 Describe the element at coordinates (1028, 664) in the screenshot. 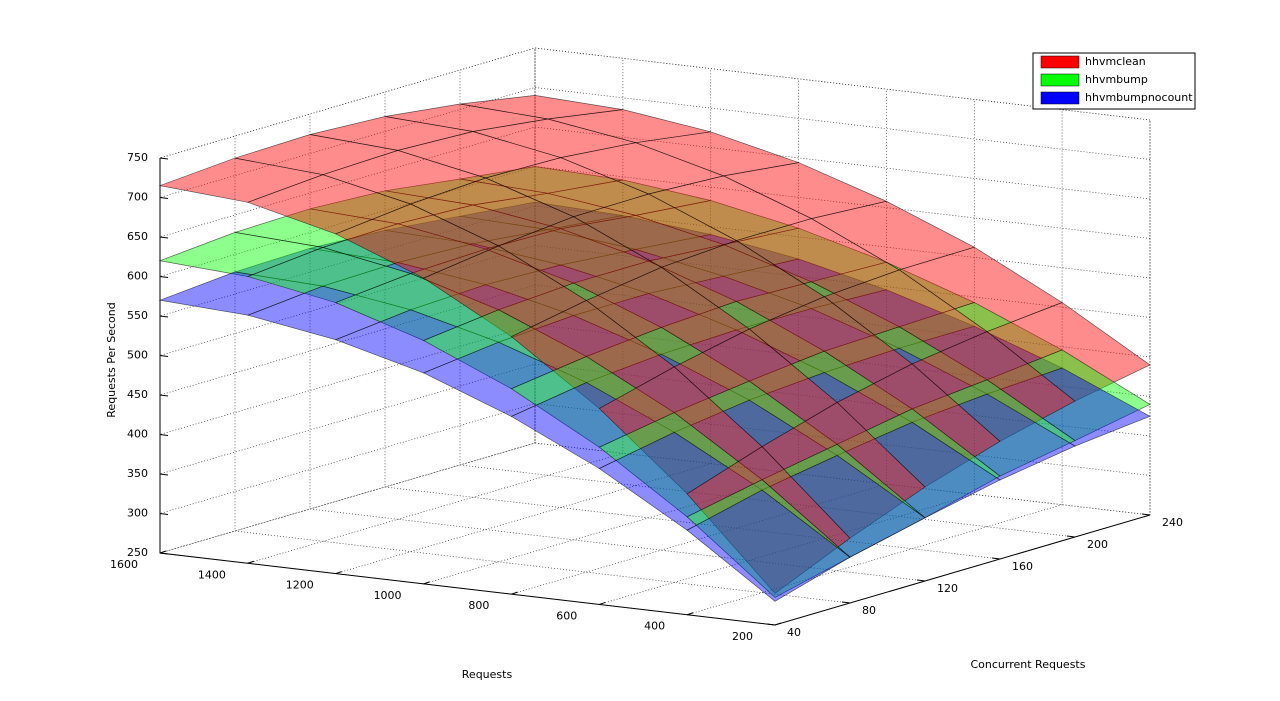

I see `y-axis-label: Concurrent Requests` at that location.